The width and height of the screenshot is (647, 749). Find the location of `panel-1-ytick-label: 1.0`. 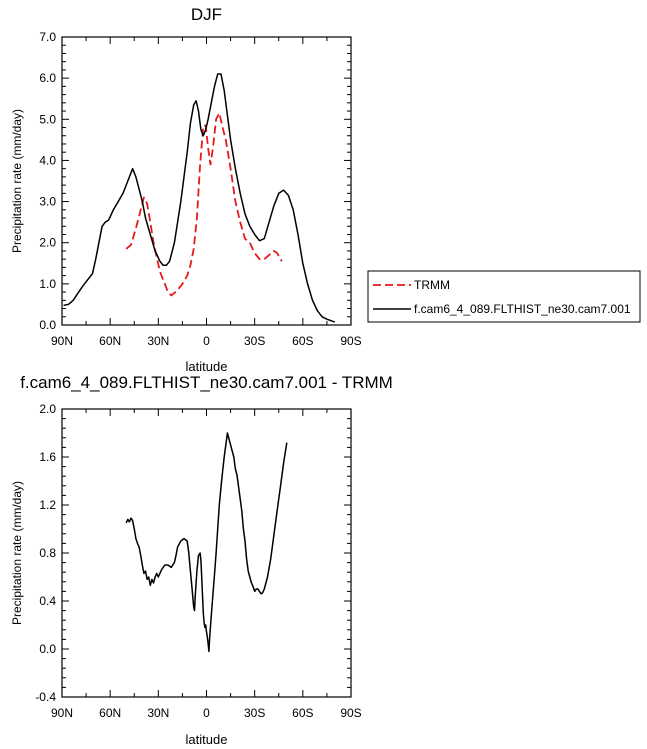

panel-1-ytick-label: 1.0 is located at coordinates (47, 284).